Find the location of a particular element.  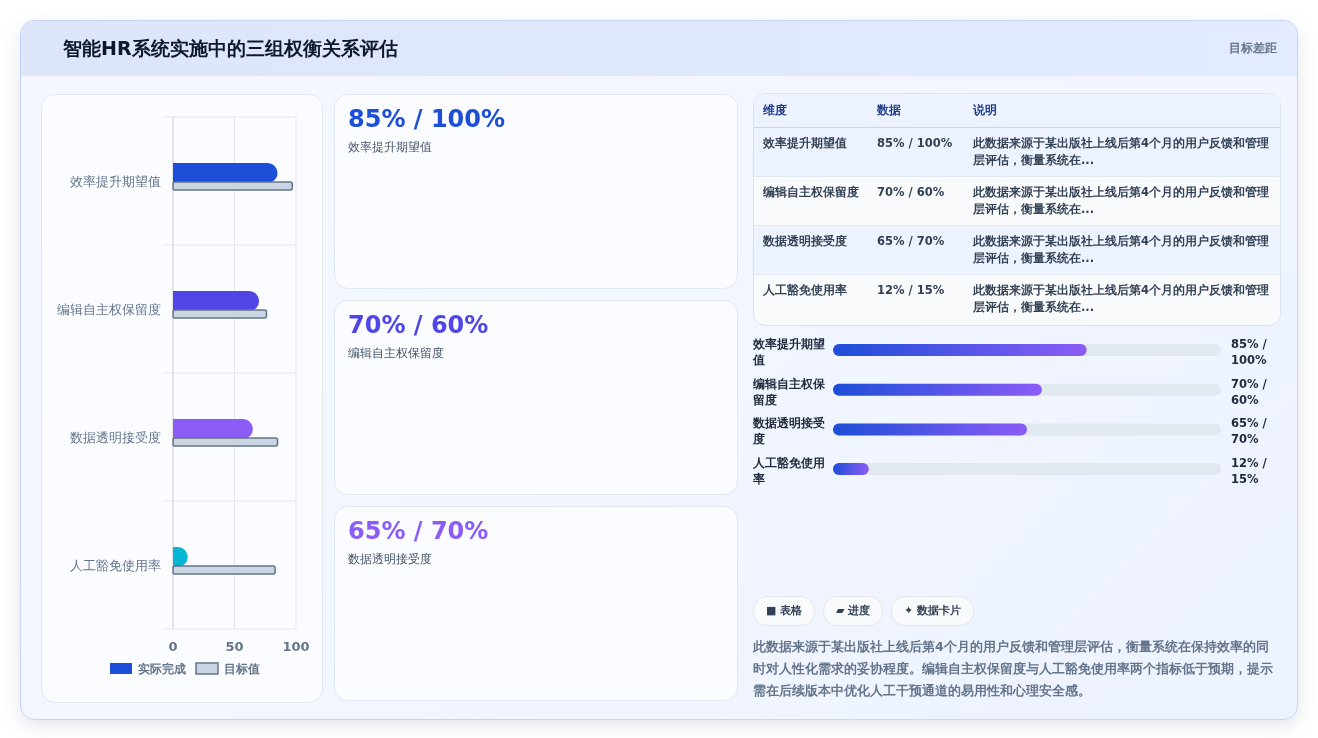

text: ▰ 进度 is located at coordinates (853, 611).